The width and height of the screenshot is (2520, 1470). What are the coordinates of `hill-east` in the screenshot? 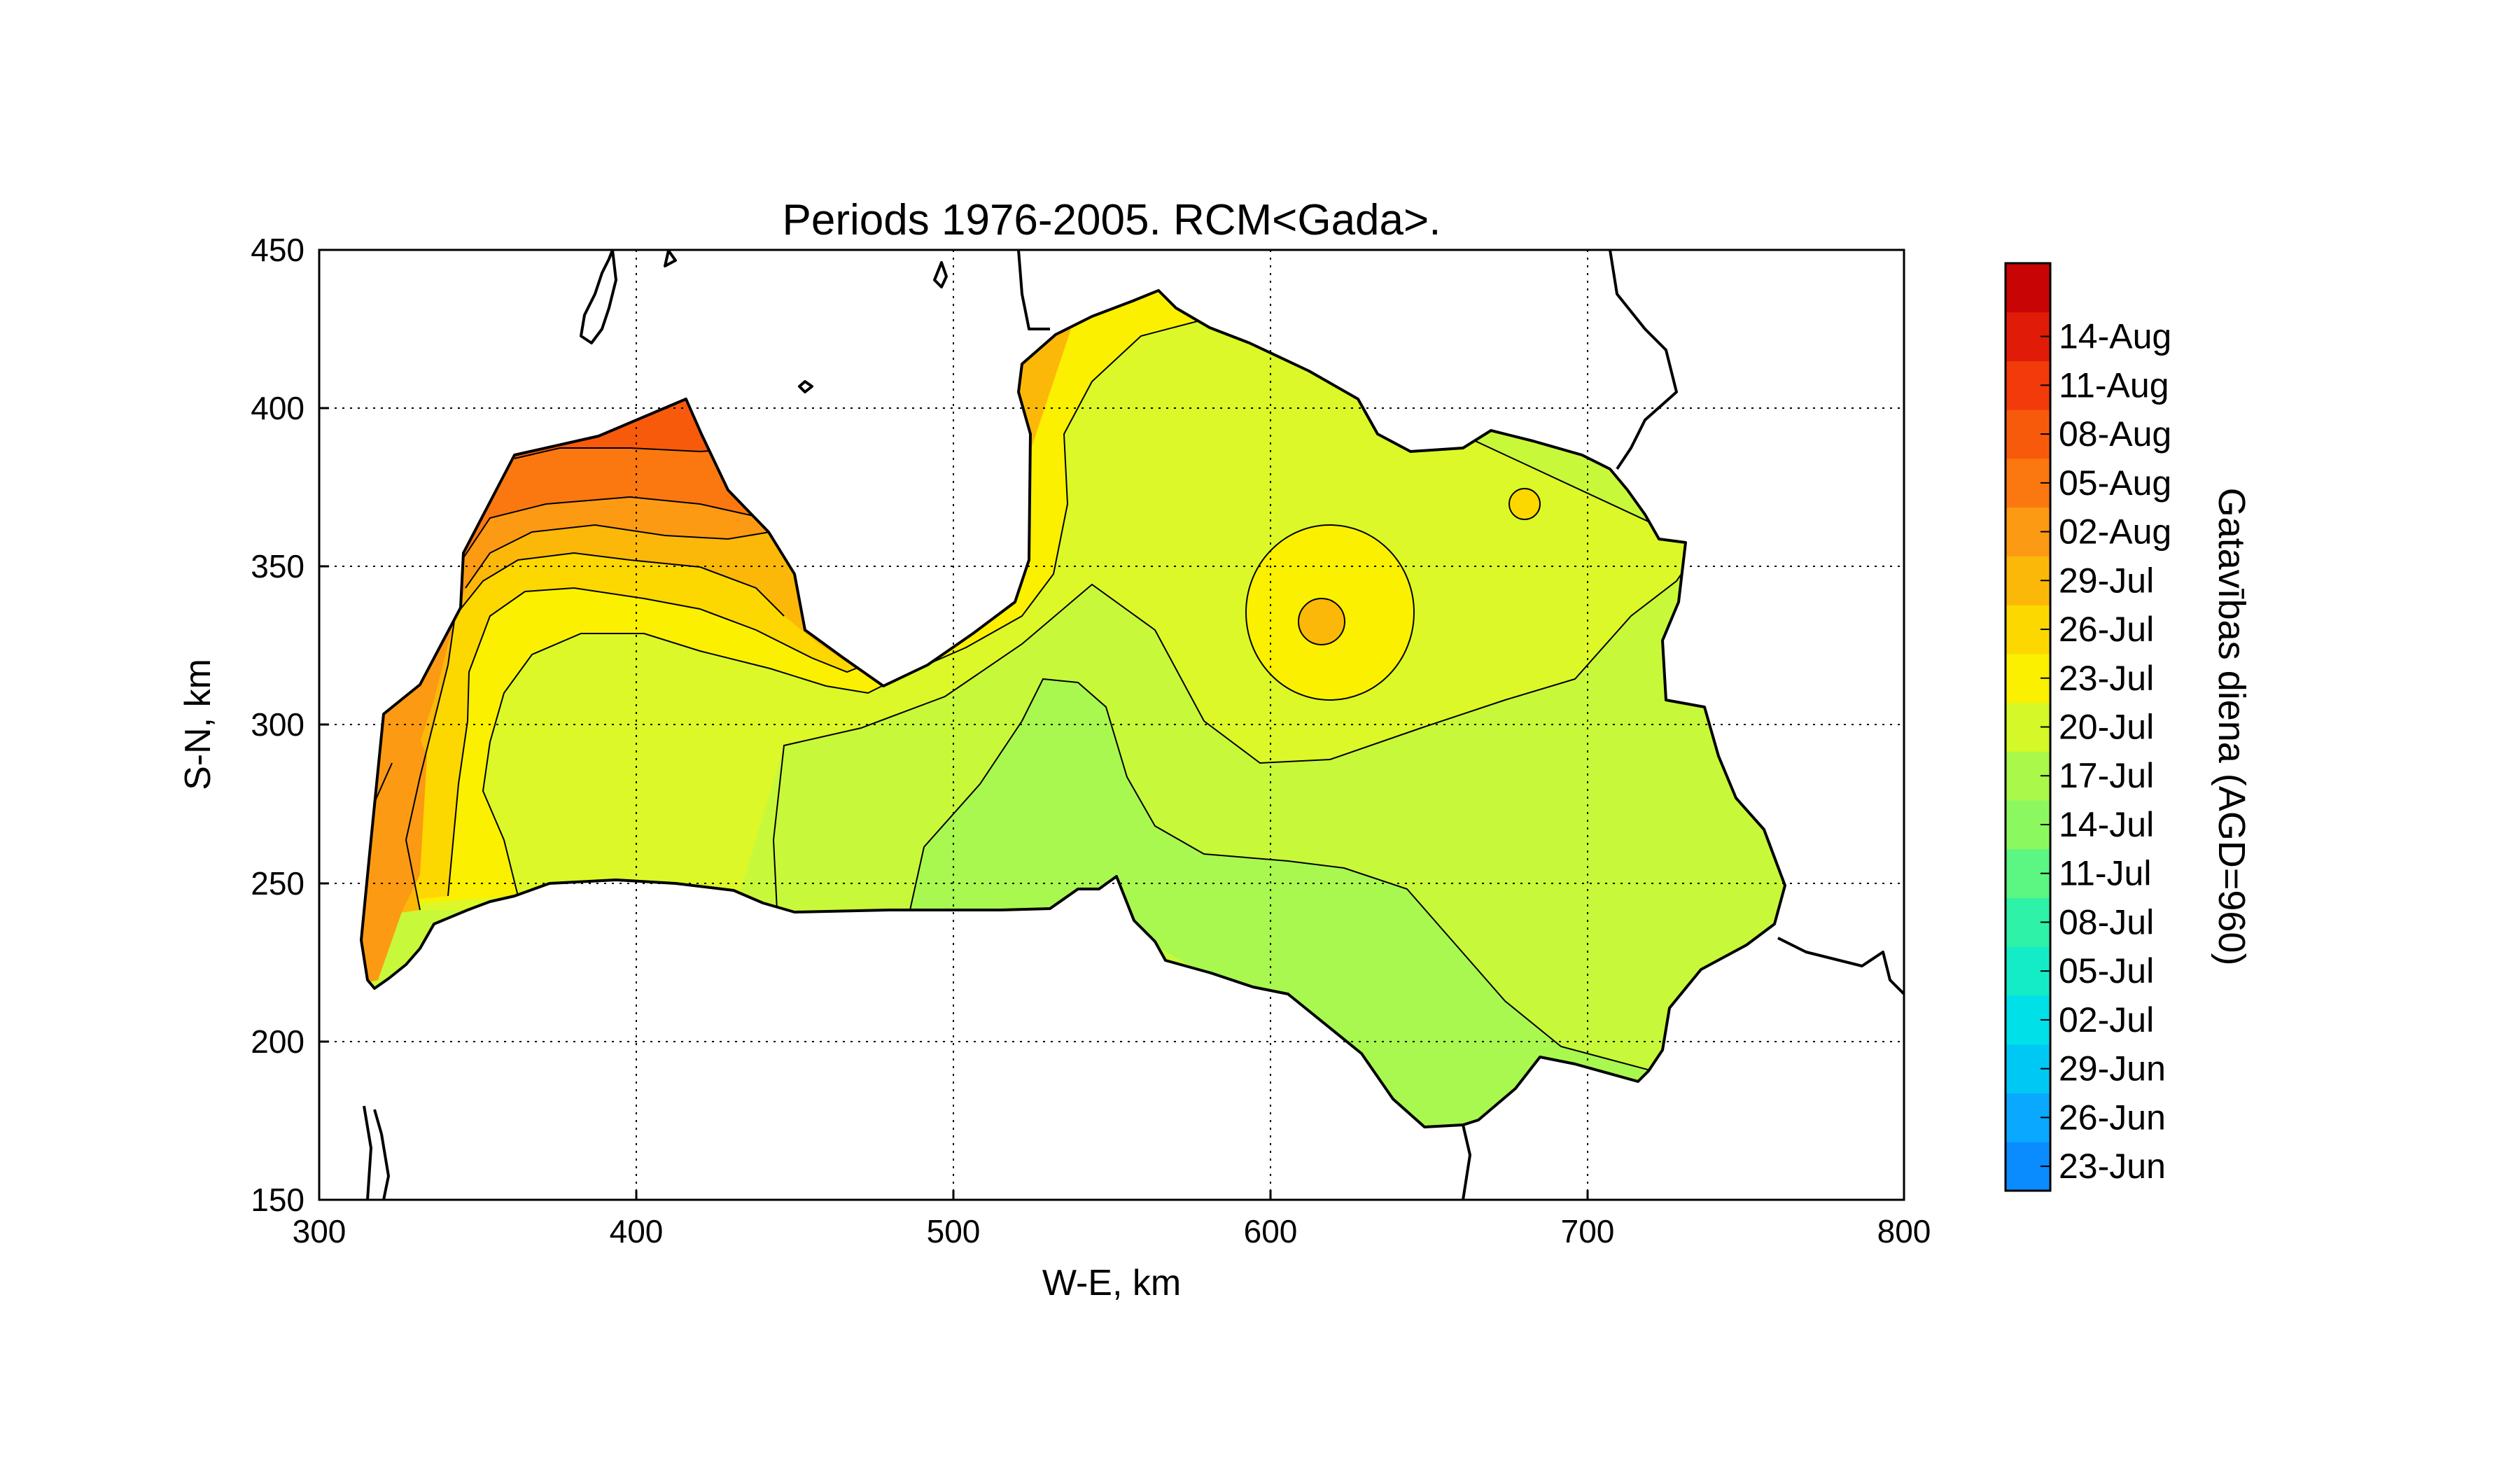 It's located at (1524, 504).